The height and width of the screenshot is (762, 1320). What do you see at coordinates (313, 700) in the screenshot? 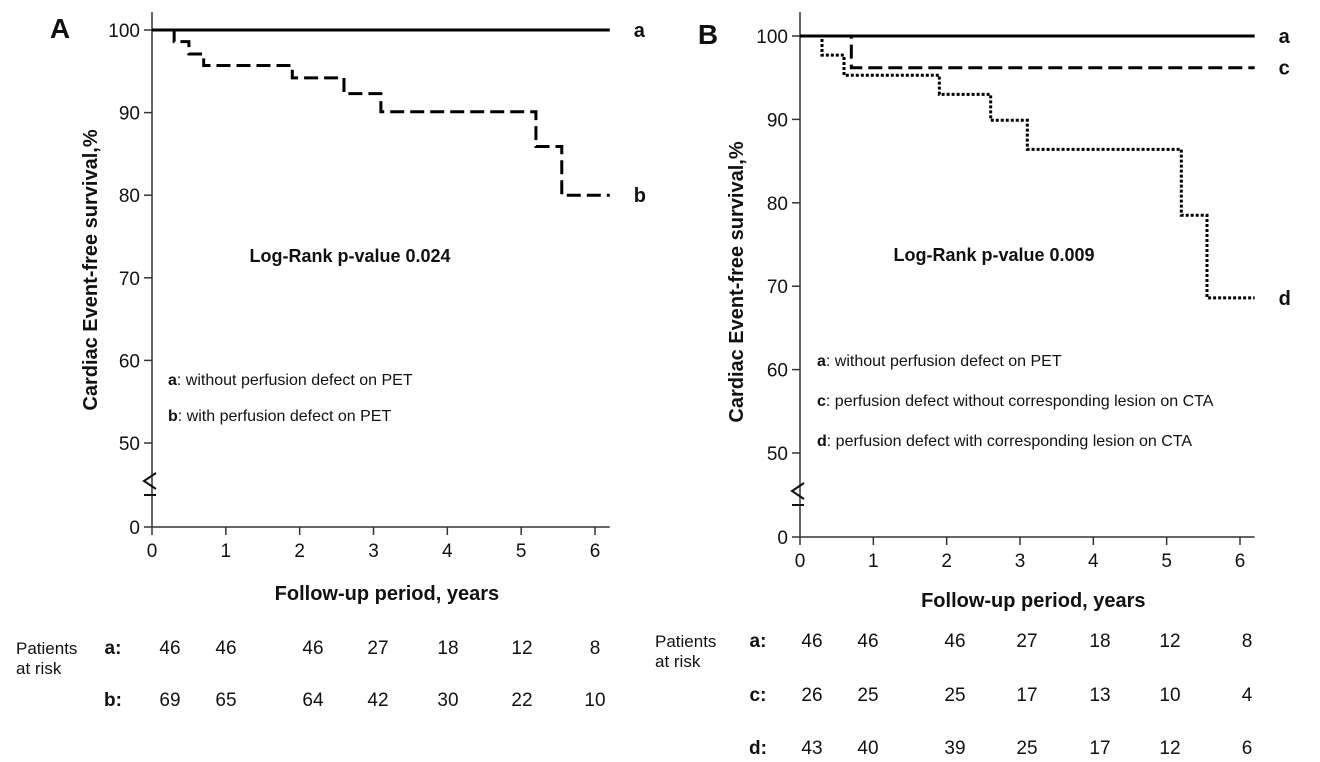
I see `risk-cell: 64` at bounding box center [313, 700].